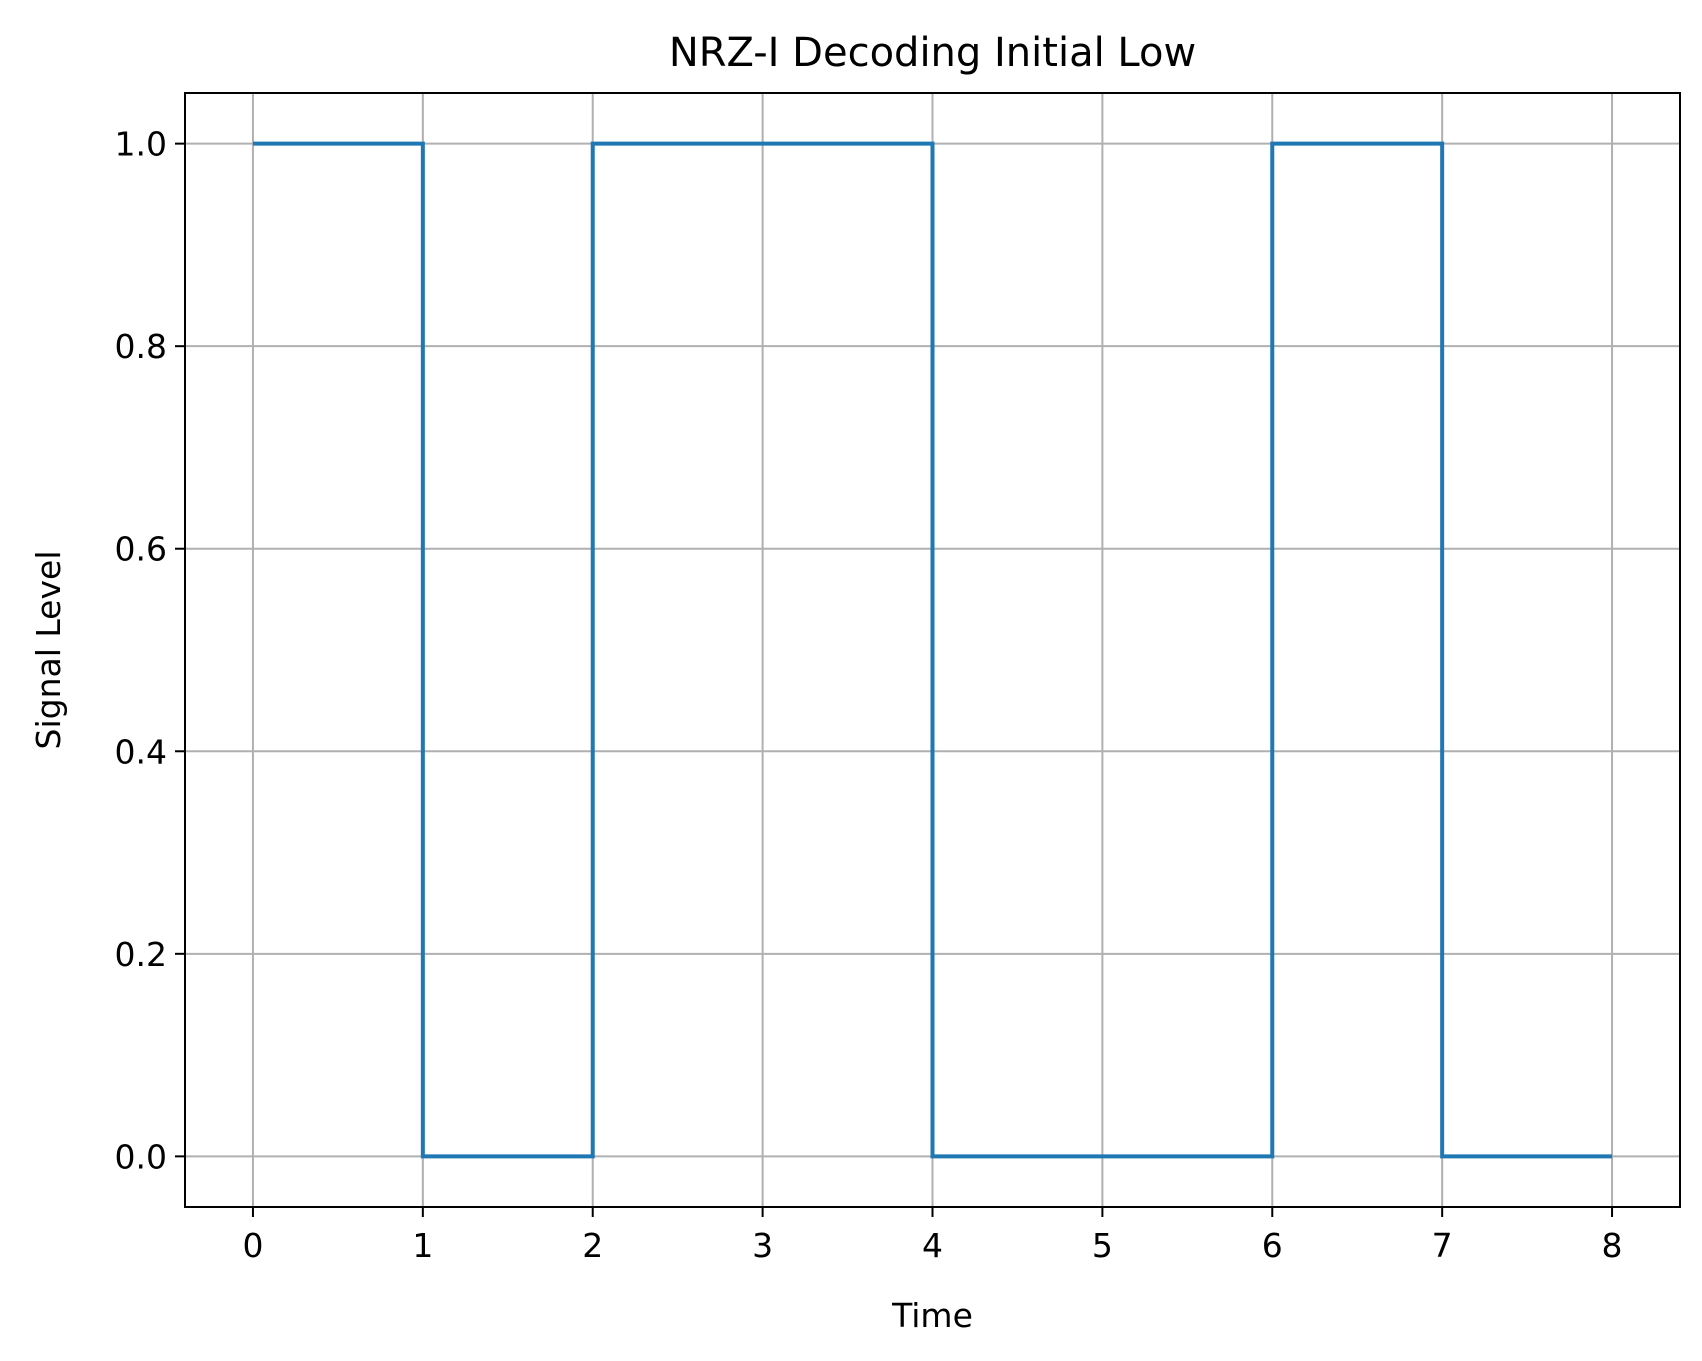  What do you see at coordinates (48, 650) in the screenshot?
I see `y-axis-label: Signal Level` at bounding box center [48, 650].